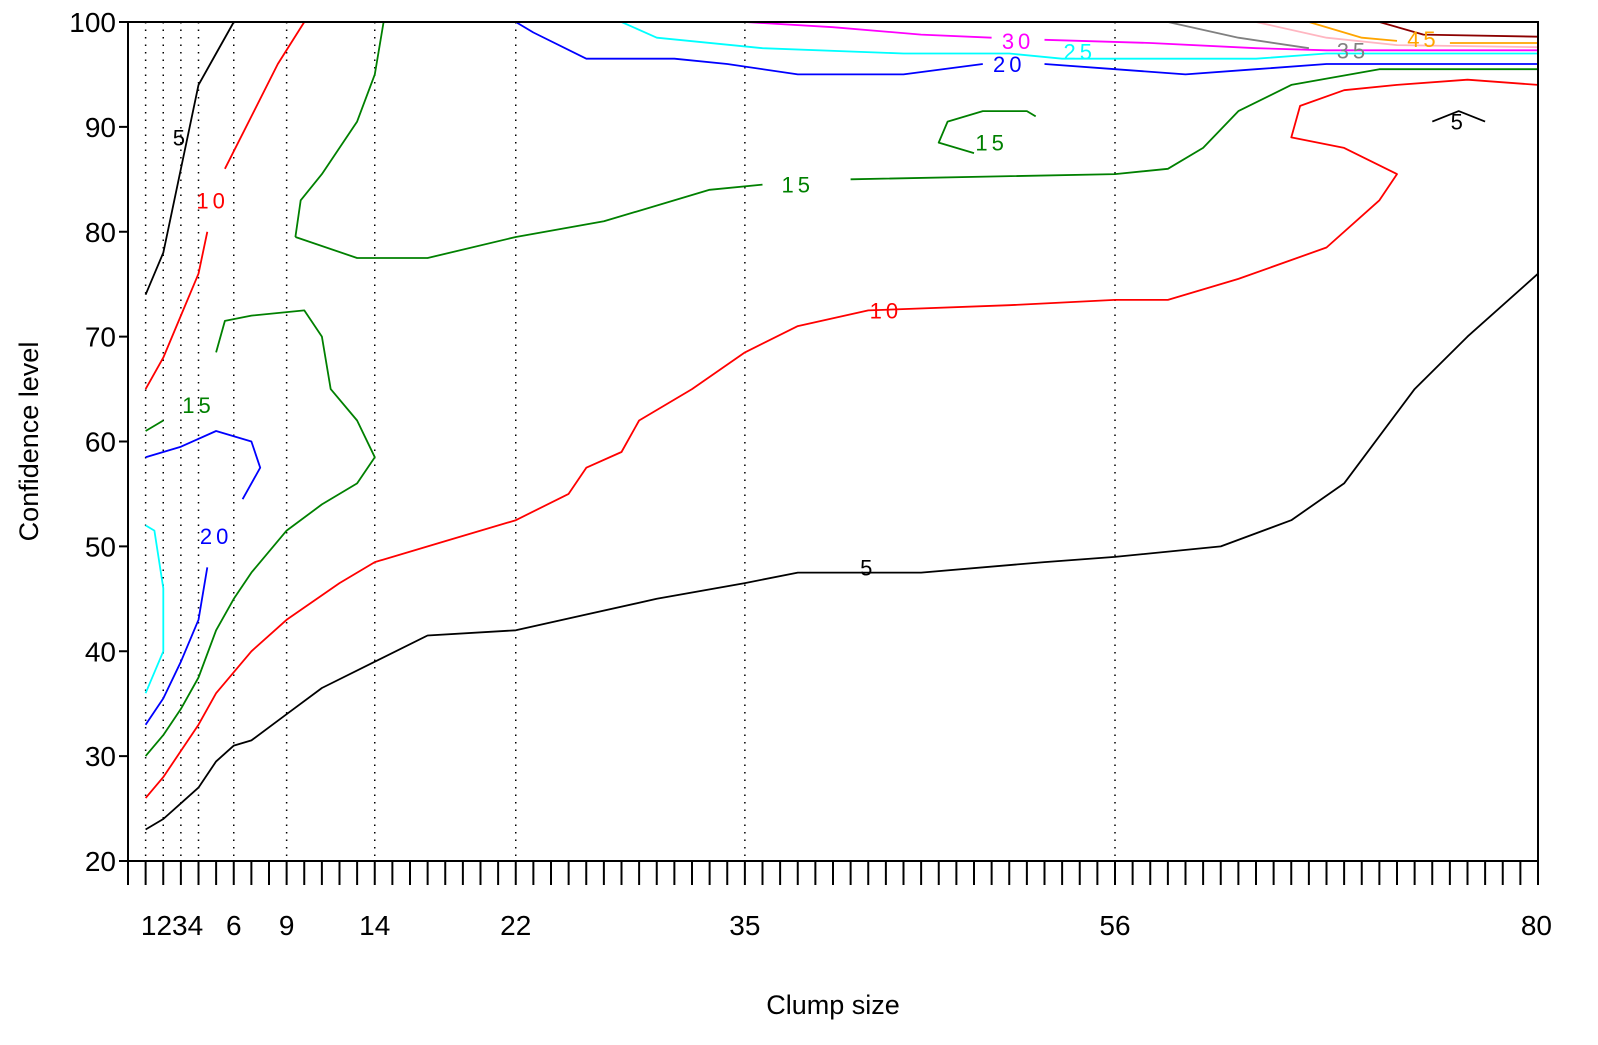 This screenshot has height=1045, width=1598. What do you see at coordinates (172, 925) in the screenshot?
I see `x-tick-label: 1234` at bounding box center [172, 925].